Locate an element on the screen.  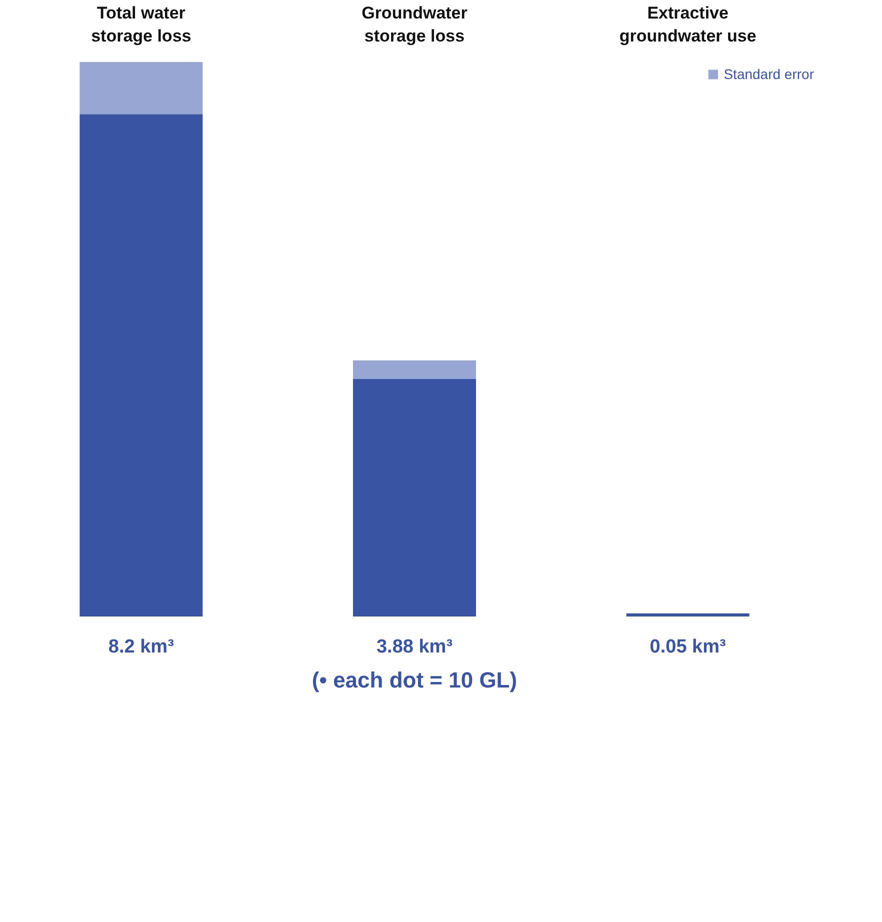
data-label: 3.88 km³ is located at coordinates (414, 647).